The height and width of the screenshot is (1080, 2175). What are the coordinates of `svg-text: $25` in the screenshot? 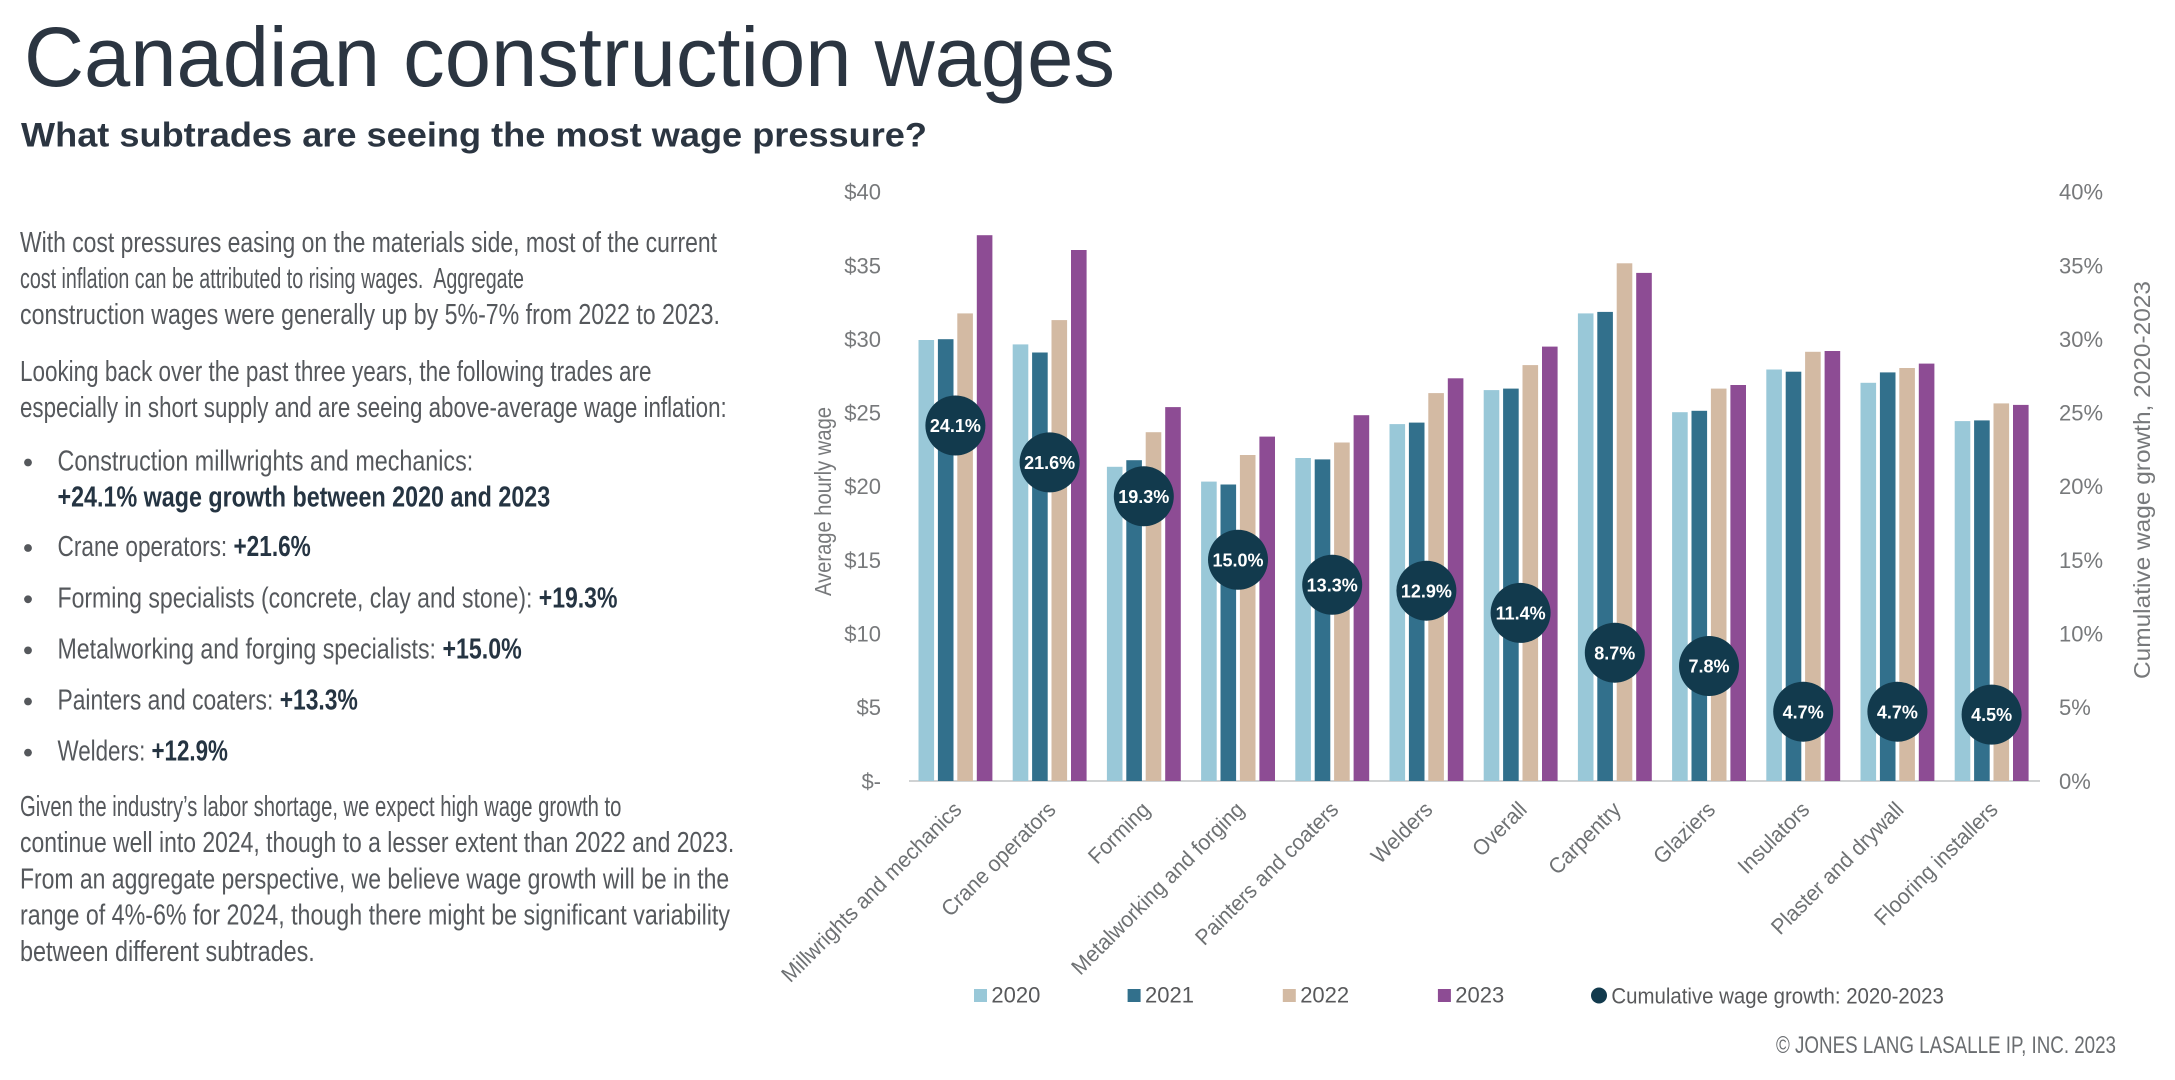 It's located at (862, 413).